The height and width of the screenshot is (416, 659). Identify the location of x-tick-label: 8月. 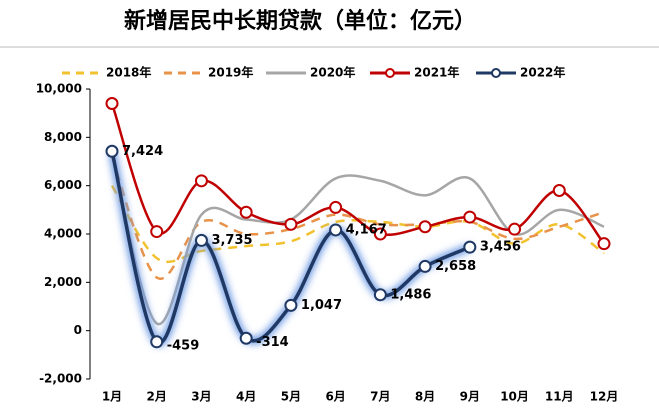
(425, 397).